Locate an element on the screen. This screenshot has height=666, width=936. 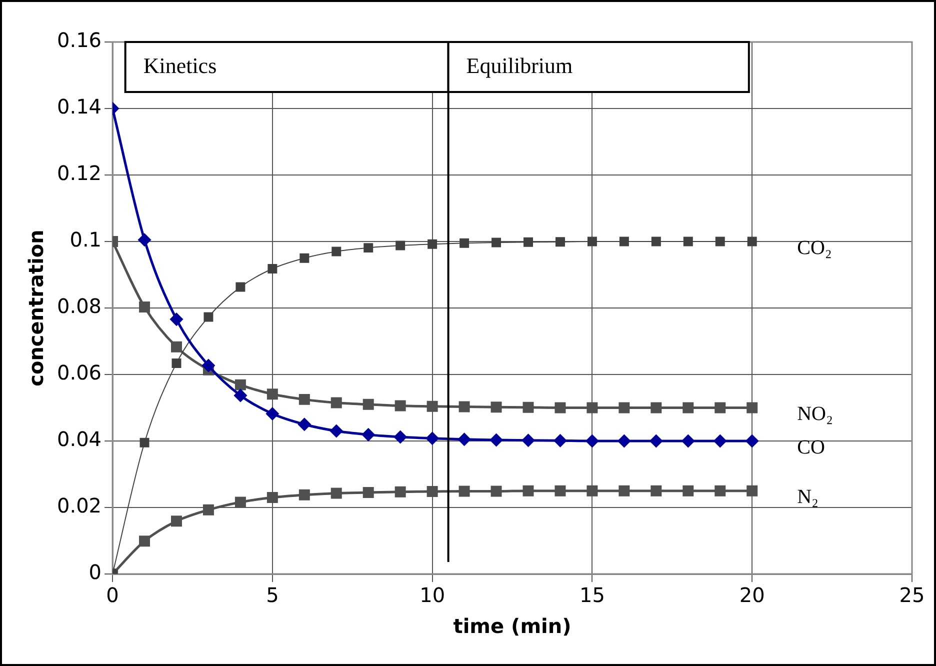
x-tick-label: 15 is located at coordinates (592, 595).